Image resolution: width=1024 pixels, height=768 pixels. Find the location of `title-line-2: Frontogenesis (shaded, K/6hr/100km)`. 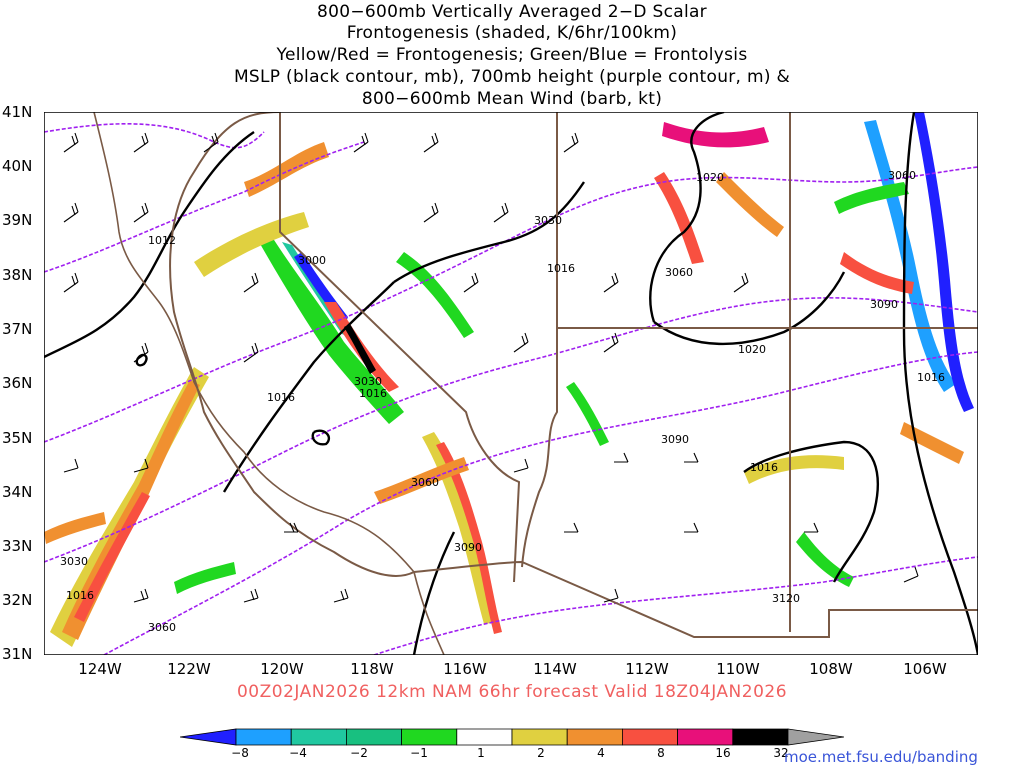

title-line-2: Frontogenesis (shaded, K/6hr/100km) is located at coordinates (512, 33).